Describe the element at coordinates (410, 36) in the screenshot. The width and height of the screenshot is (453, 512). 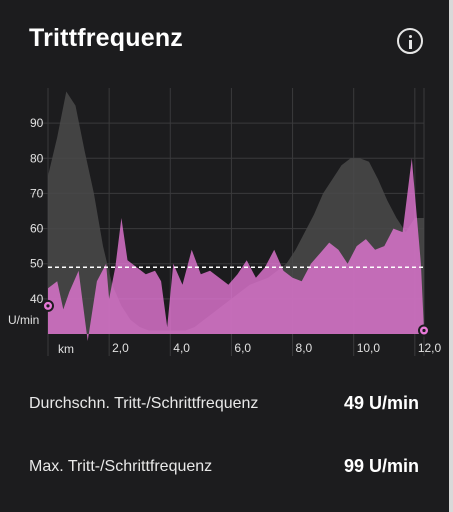
I see `info-icon-dot` at that location.